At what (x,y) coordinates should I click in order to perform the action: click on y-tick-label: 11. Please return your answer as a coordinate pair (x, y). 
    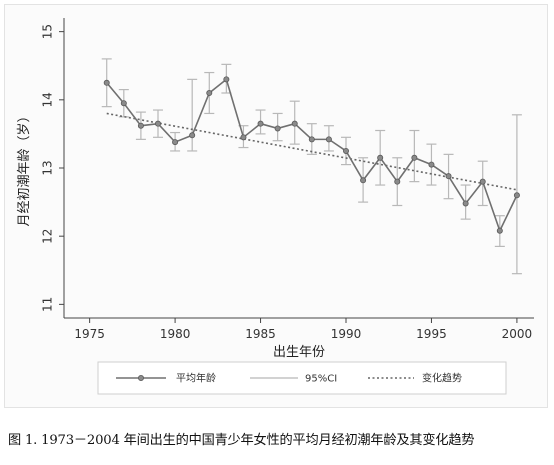
    Looking at the image, I should click on (48, 304).